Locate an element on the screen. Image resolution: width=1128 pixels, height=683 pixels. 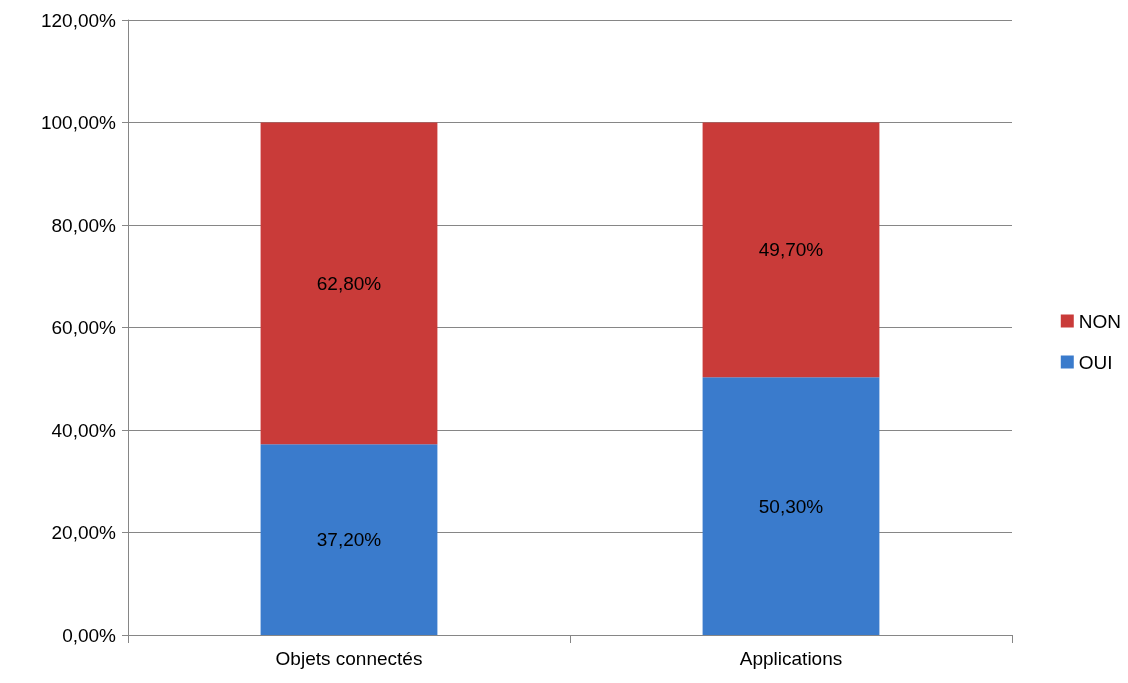
y-tick-label: 60,00% is located at coordinates (84, 327).